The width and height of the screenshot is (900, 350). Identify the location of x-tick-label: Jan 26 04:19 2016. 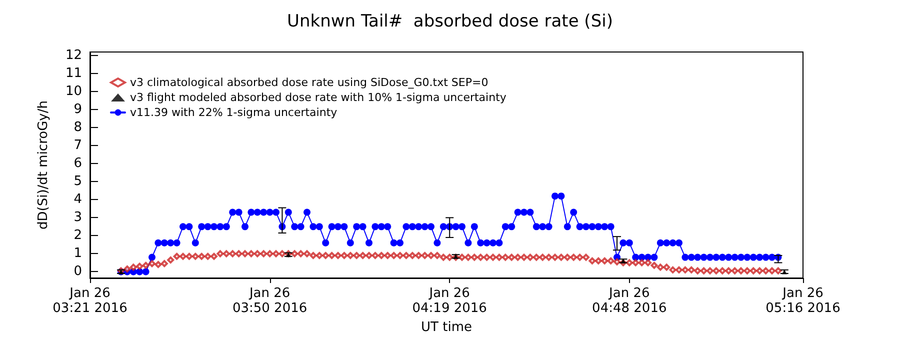
(449, 301).